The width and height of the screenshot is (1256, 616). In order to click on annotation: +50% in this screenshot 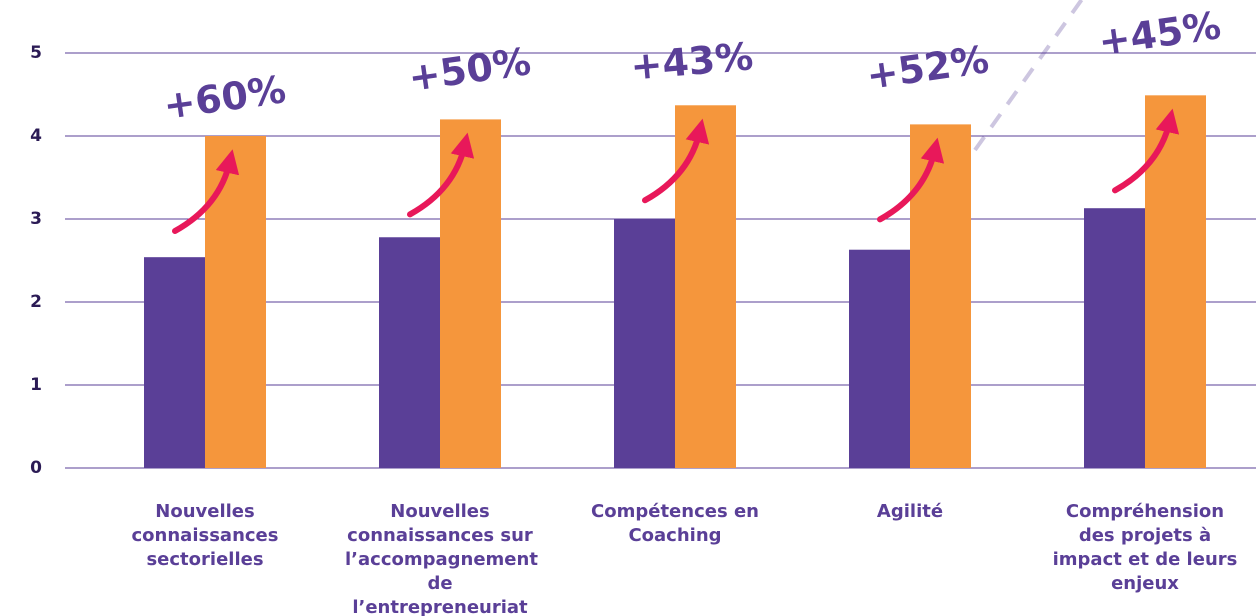, I will do `click(470, 69)`.